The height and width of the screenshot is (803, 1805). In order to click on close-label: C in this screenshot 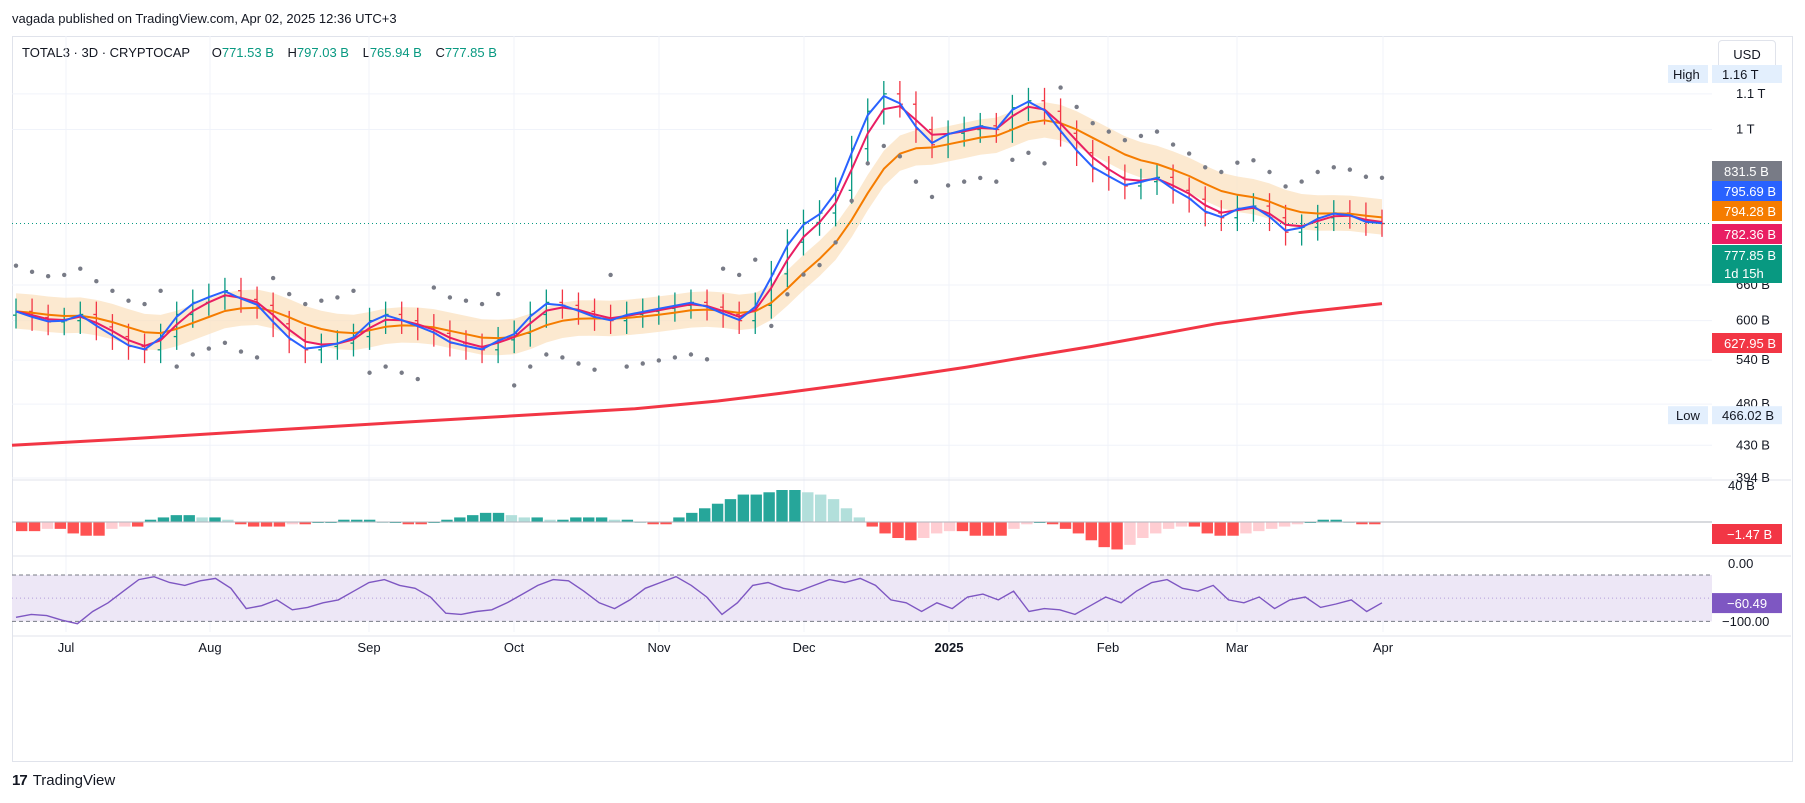, I will do `click(440, 52)`.